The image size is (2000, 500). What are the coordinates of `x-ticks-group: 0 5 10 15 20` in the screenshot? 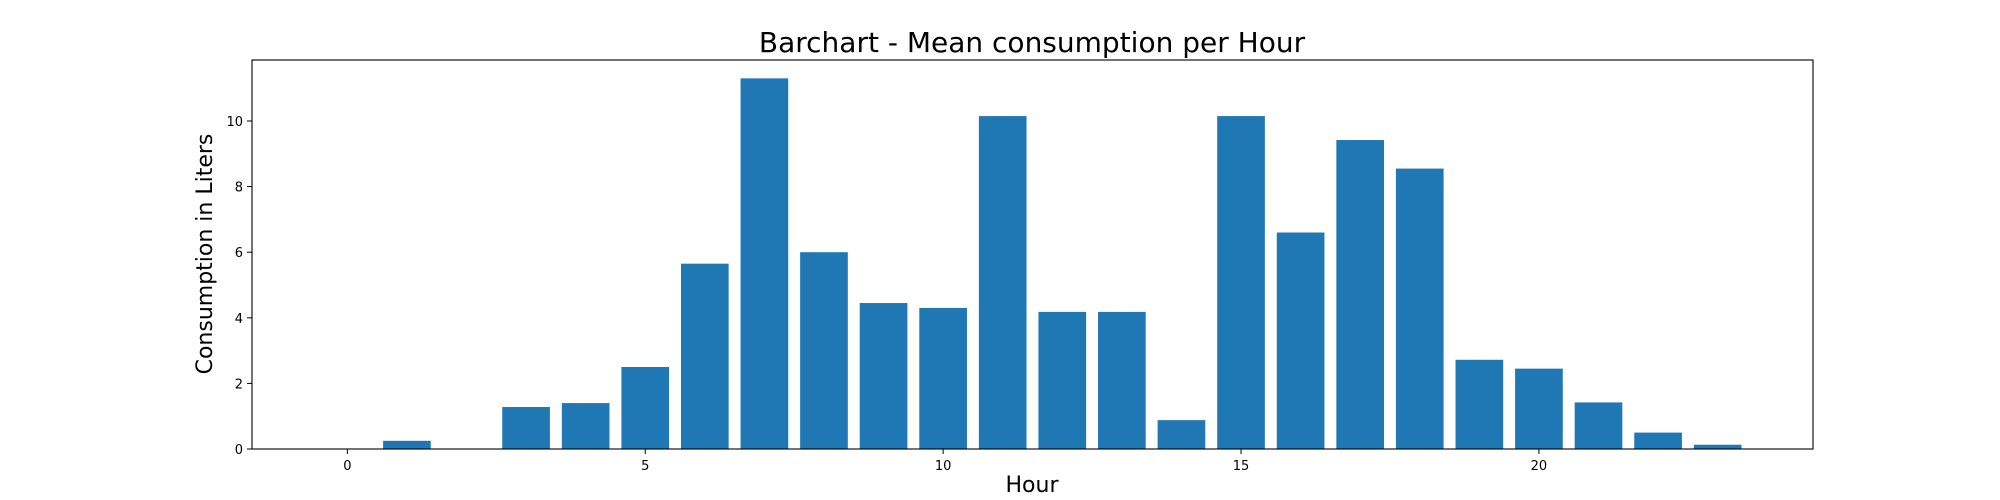 It's located at (945, 461).